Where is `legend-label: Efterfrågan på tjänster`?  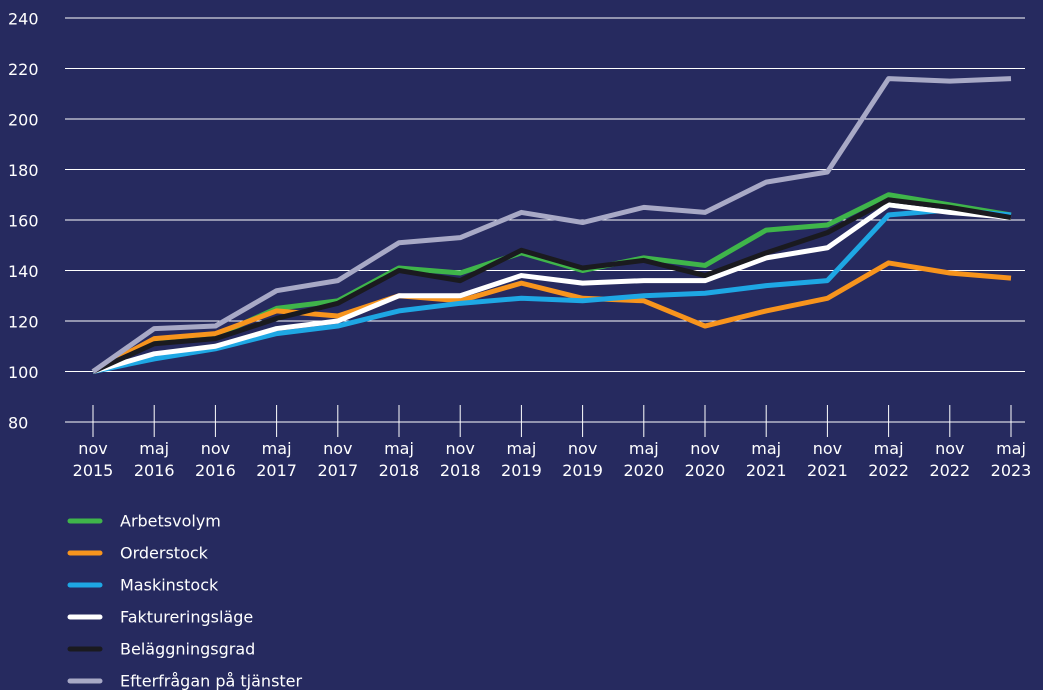
legend-label: Efterfrågan på tjänster is located at coordinates (211, 681).